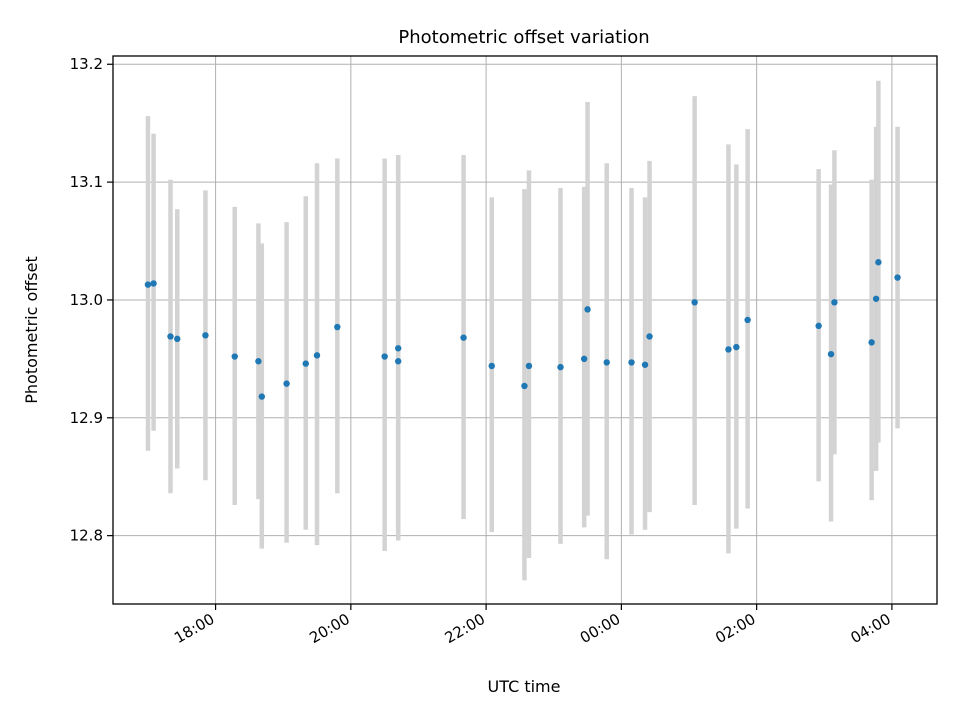  Describe the element at coordinates (86, 300) in the screenshot. I see `y-tick-label: 13.0` at that location.